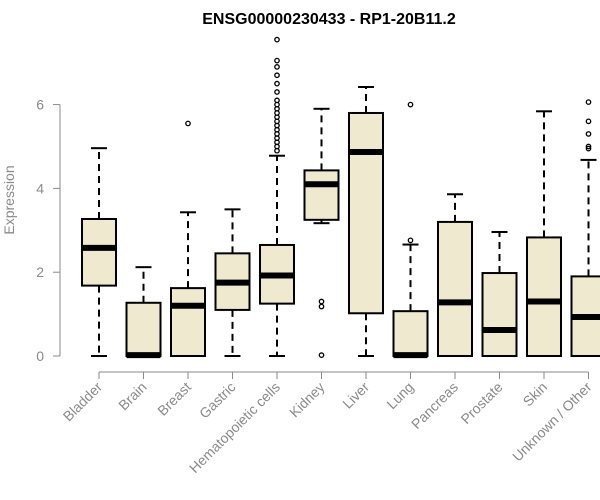 Image resolution: width=600 pixels, height=500 pixels. What do you see at coordinates (132, 396) in the screenshot?
I see `x-tick-label: Brain` at bounding box center [132, 396].